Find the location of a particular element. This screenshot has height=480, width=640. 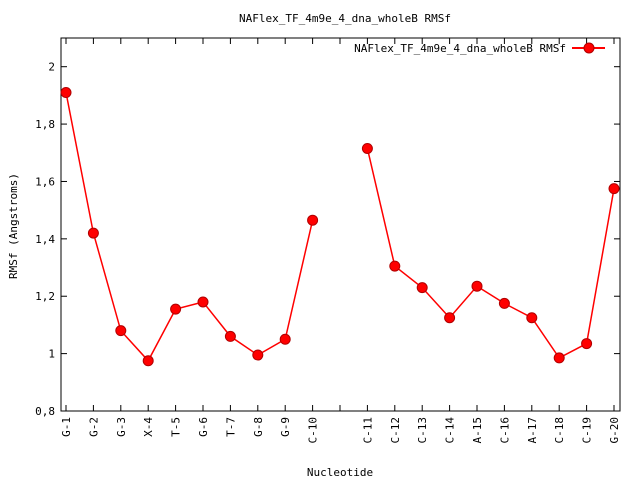

x-tick-label: A-15 is located at coordinates (477, 430).